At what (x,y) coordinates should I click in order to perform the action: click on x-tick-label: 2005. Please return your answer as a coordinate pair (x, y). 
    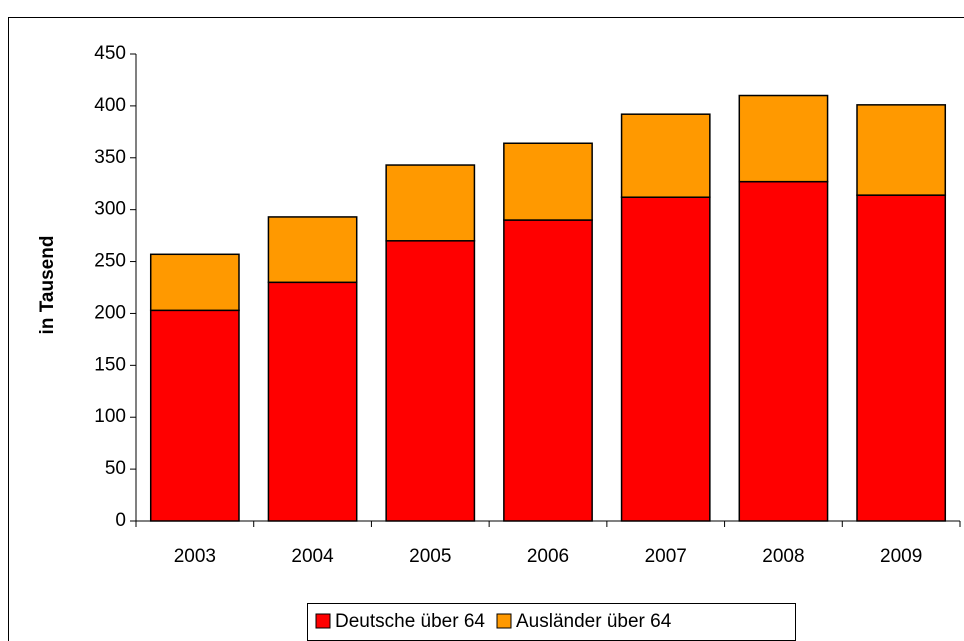
    Looking at the image, I should click on (430, 556).